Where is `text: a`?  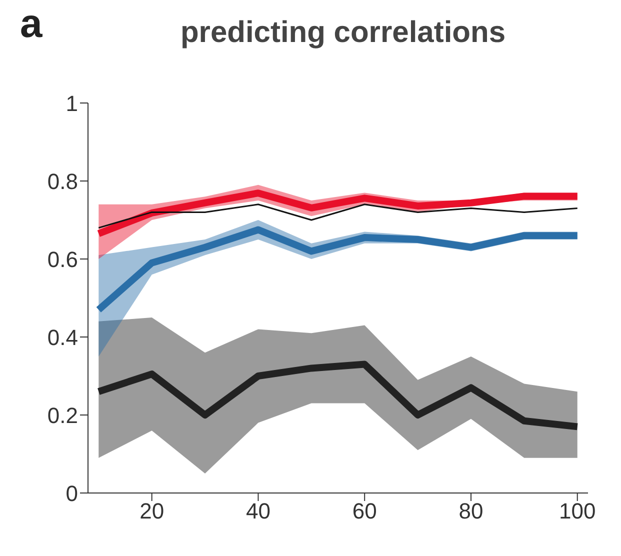 text: a is located at coordinates (31, 24).